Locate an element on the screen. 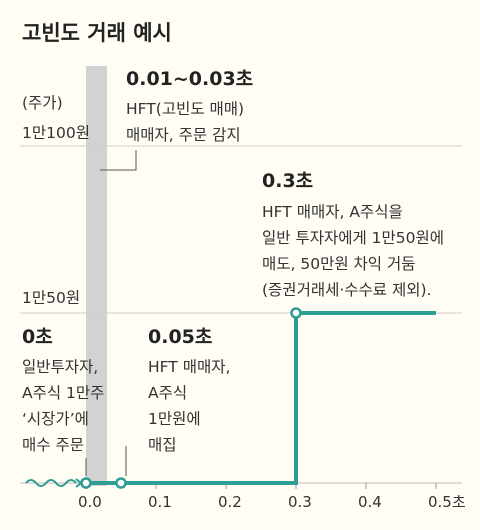 The height and width of the screenshot is (530, 480). event-005-line2: A주식 is located at coordinates (167, 393).